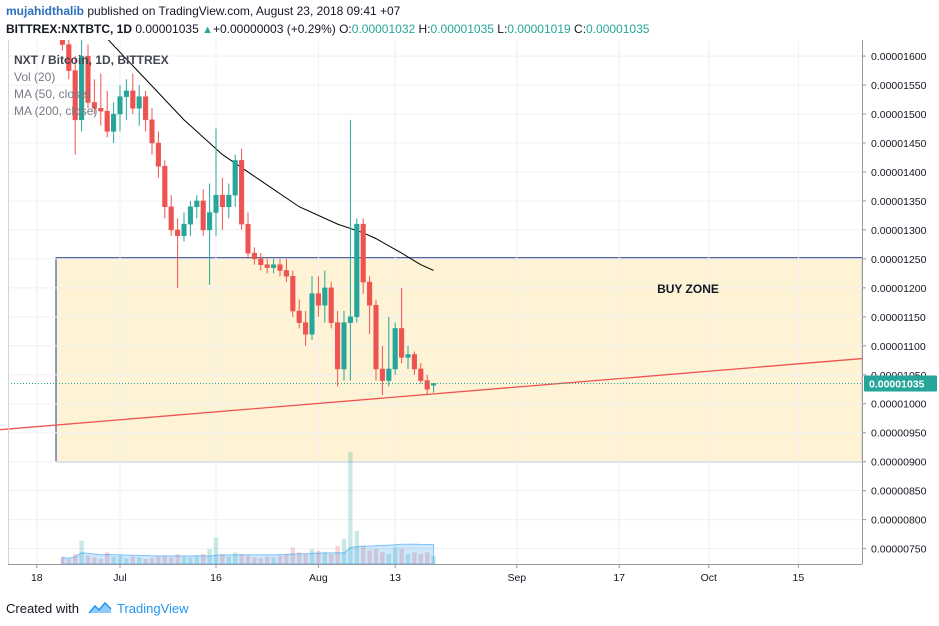  Describe the element at coordinates (395, 578) in the screenshot. I see `time-tick-label: 13` at that location.